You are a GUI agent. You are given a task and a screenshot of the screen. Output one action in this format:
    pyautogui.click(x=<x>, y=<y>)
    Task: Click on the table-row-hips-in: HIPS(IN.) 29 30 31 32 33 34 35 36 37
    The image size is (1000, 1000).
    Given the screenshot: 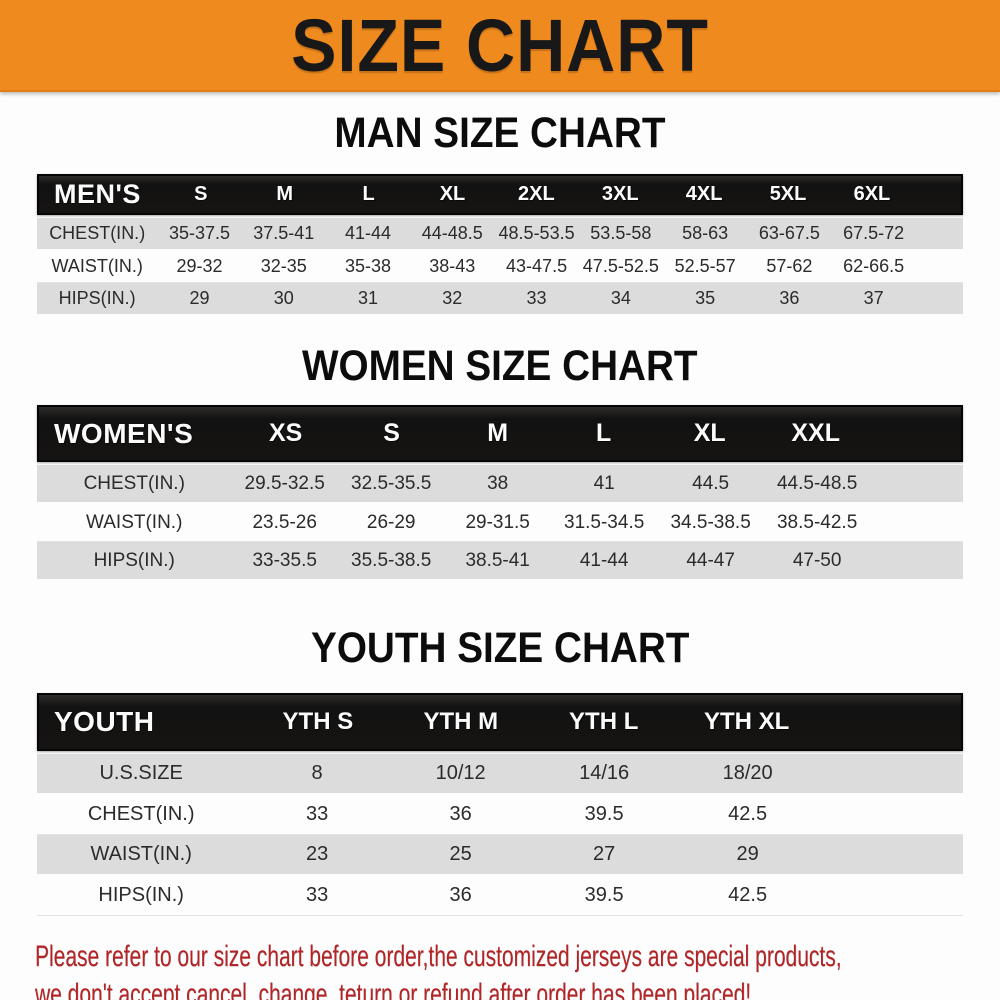 What is the action you would take?
    pyautogui.click(x=500, y=299)
    